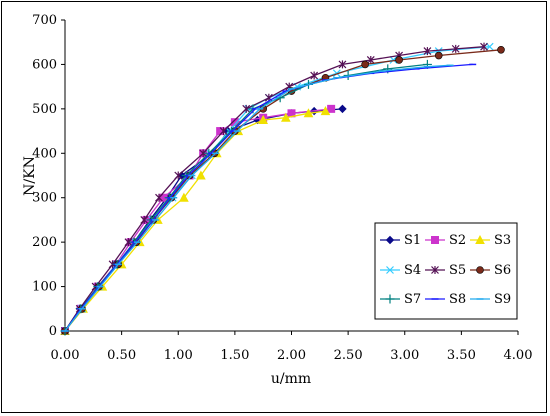 Image resolution: width=550 pixels, height=416 pixels. What do you see at coordinates (400, 270) in the screenshot?
I see `legend-item-s4: S4` at bounding box center [400, 270].